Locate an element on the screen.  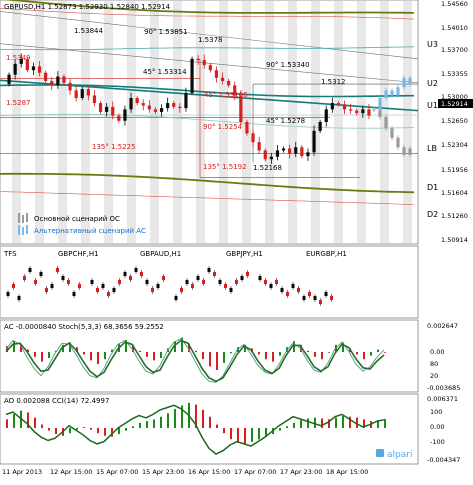
price-tick: 1.54560 is located at coordinates (454, 4).